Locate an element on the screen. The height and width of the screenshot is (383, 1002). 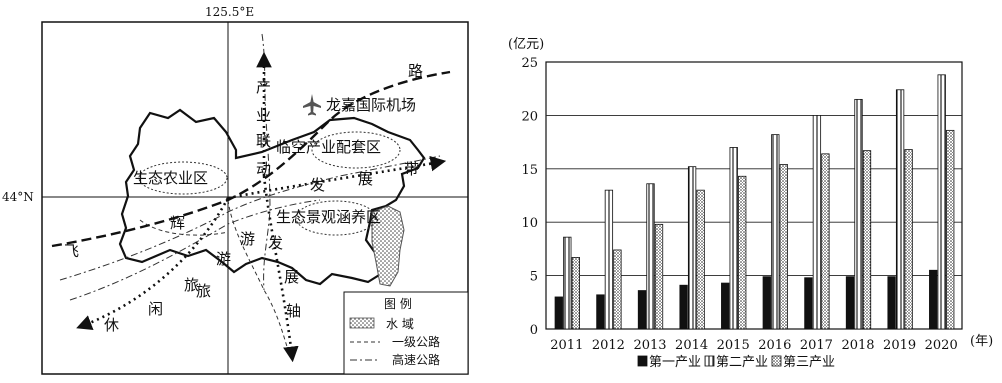
axis-char: 飞 is located at coordinates (71, 251).